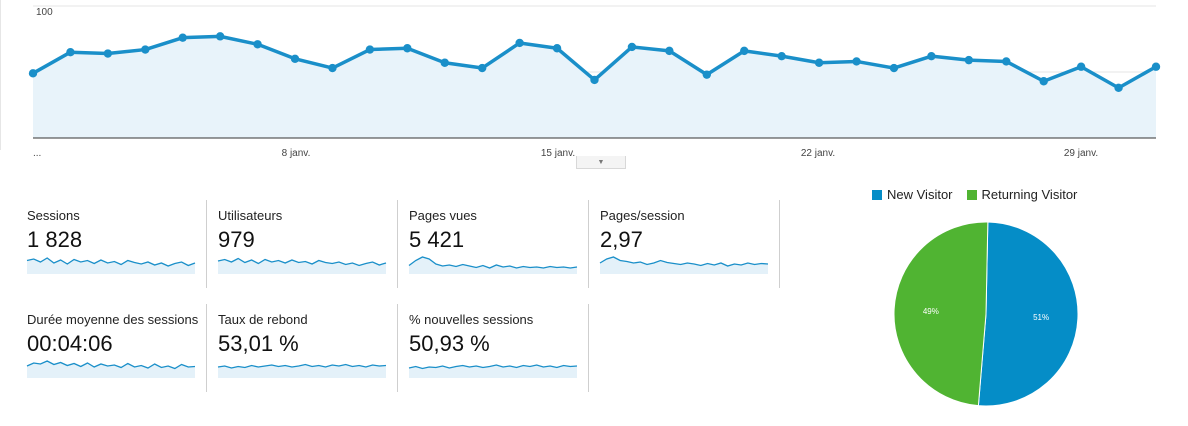 This screenshot has height=426, width=1188. Describe the element at coordinates (44, 12) in the screenshot. I see `y-axis-label: 100` at that location.